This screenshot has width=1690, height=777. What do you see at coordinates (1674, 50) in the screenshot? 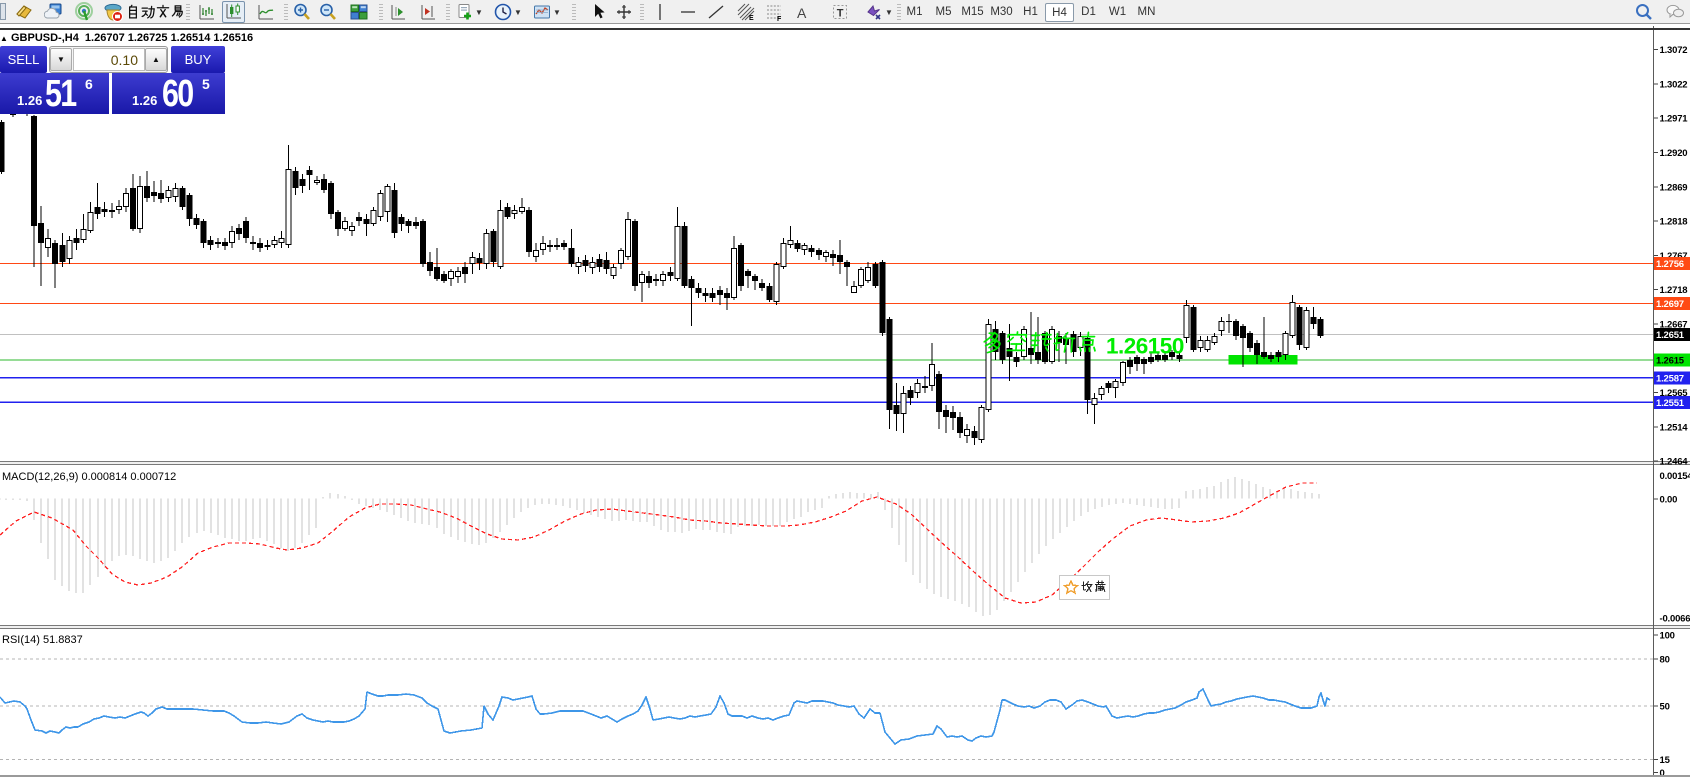
I see `svg-text: 1.3072` at bounding box center [1674, 50].